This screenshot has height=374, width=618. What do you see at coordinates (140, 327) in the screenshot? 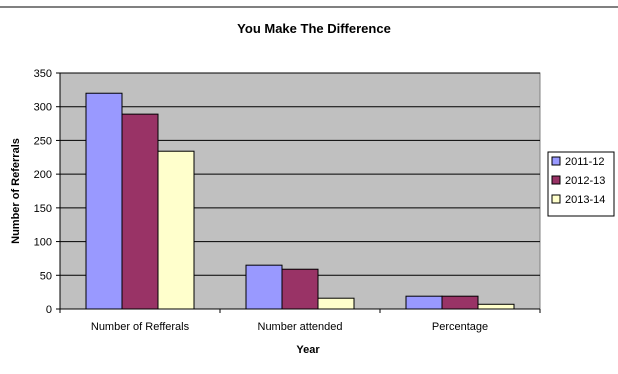
I see `x-tick-label: Number of Refferals` at bounding box center [140, 327].